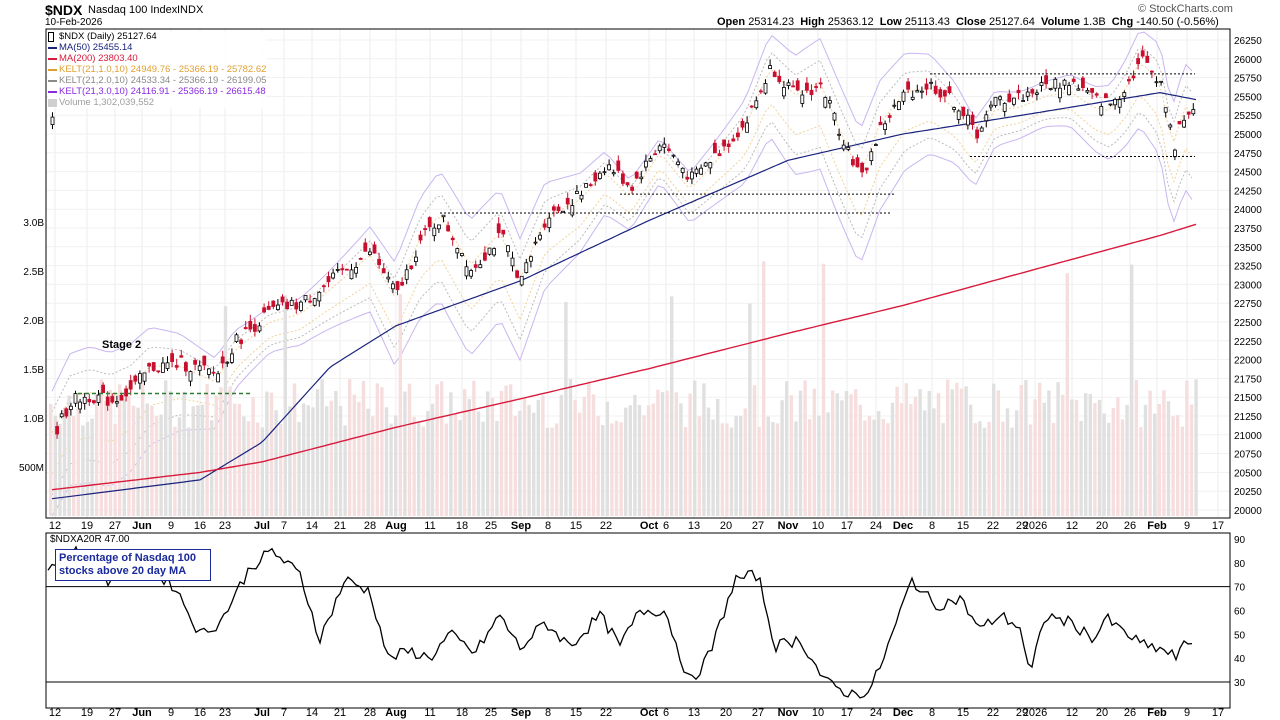 The image size is (1280, 720). What do you see at coordinates (1240, 683) in the screenshot?
I see `lower-y-tick-label: 30` at bounding box center [1240, 683].